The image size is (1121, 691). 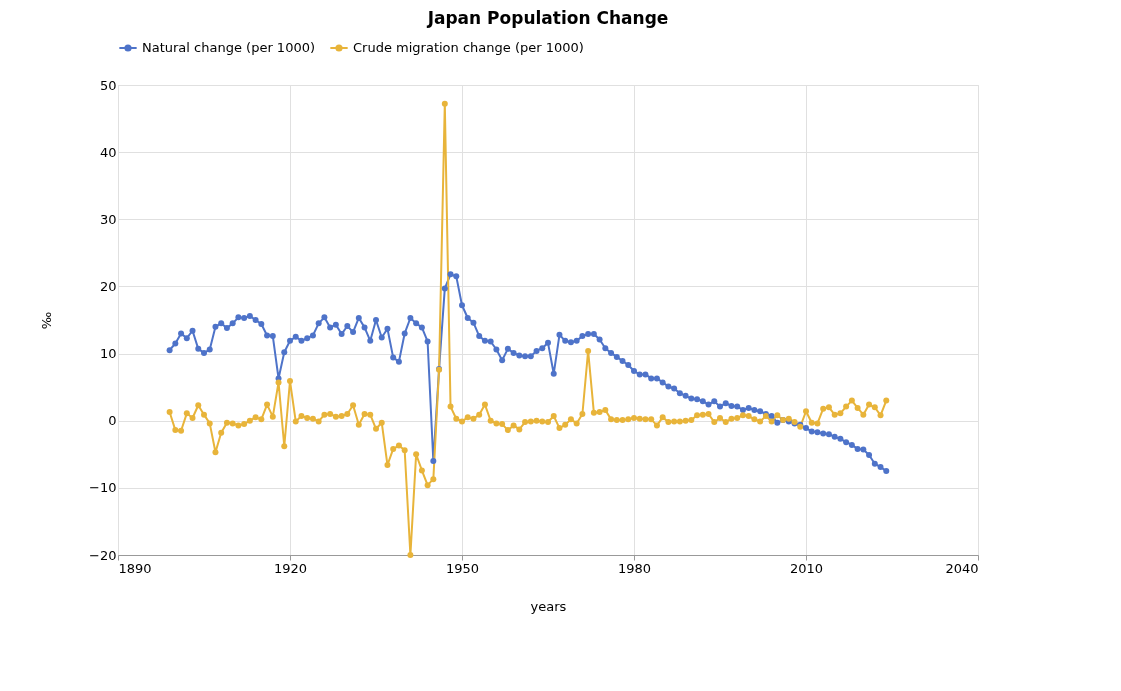 What do you see at coordinates (112, 421) in the screenshot?
I see `y-tick-label: 0` at bounding box center [112, 421].